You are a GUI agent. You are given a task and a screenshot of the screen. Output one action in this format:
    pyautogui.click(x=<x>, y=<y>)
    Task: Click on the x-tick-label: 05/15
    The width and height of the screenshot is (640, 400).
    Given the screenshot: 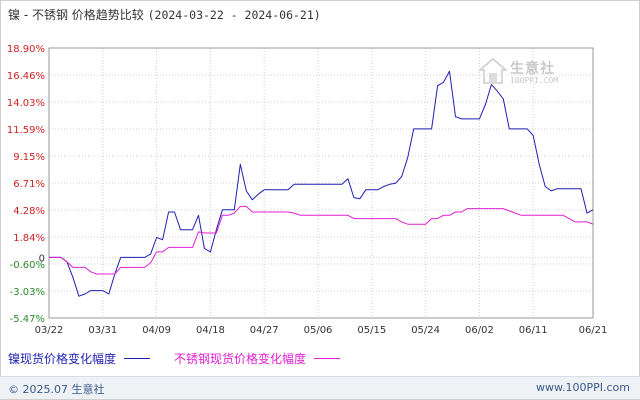 What is the action you would take?
    pyautogui.click(x=371, y=330)
    